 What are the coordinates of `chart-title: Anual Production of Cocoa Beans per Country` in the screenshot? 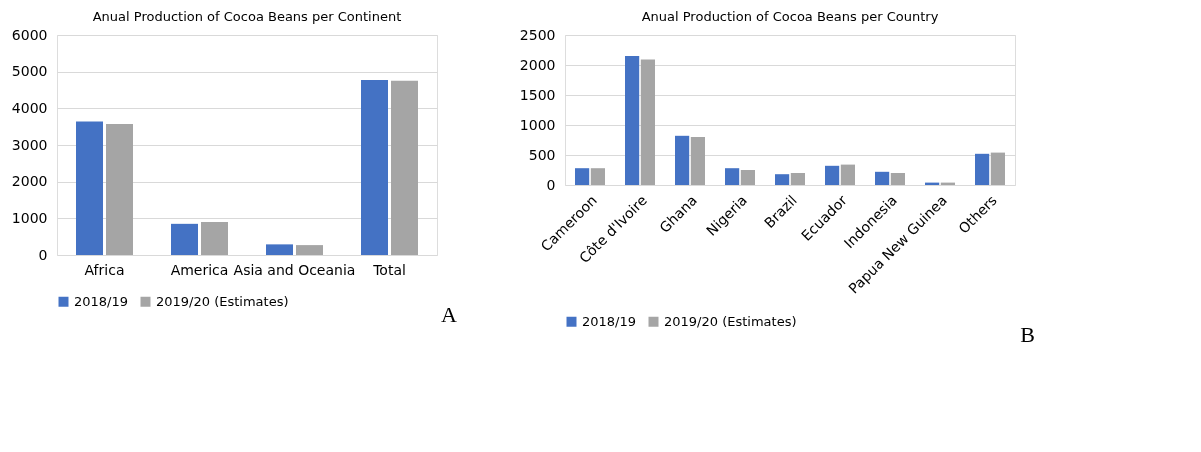 It's located at (790, 16).